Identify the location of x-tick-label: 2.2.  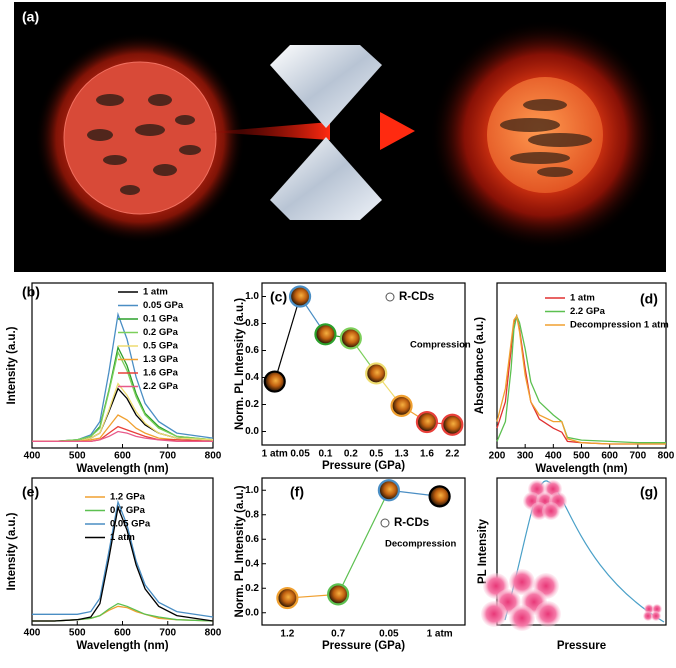
(452, 454).